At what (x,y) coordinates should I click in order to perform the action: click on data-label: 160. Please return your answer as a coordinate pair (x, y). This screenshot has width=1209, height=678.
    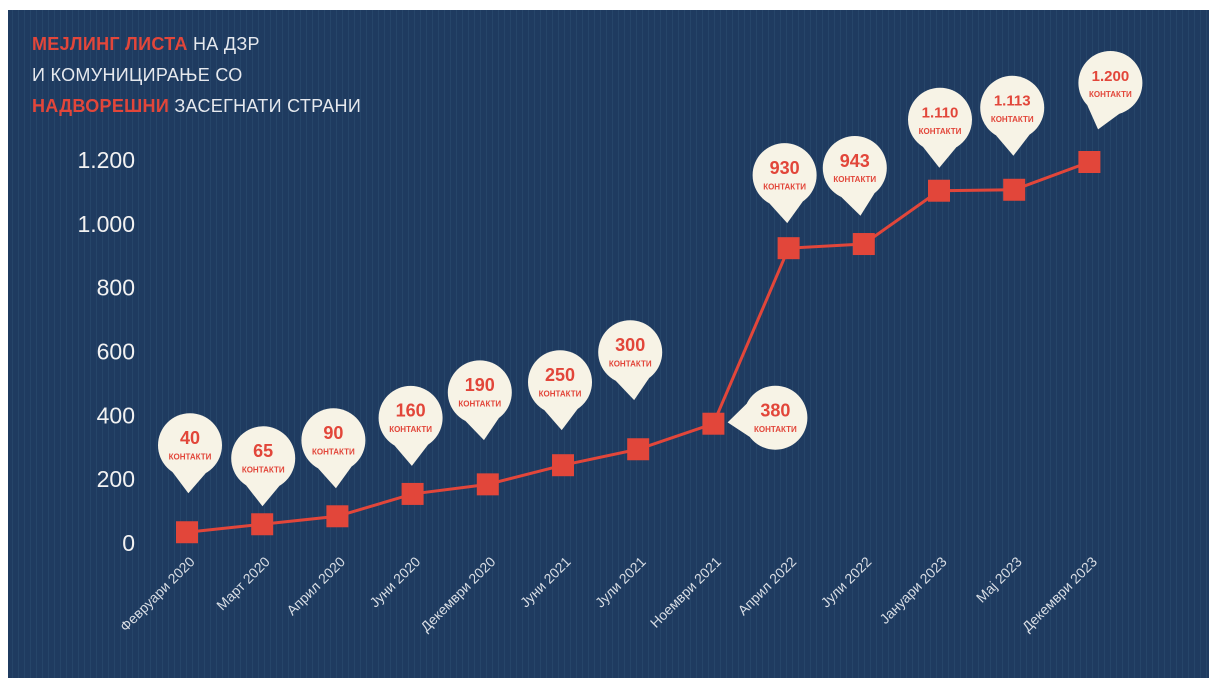
    Looking at the image, I should click on (411, 411).